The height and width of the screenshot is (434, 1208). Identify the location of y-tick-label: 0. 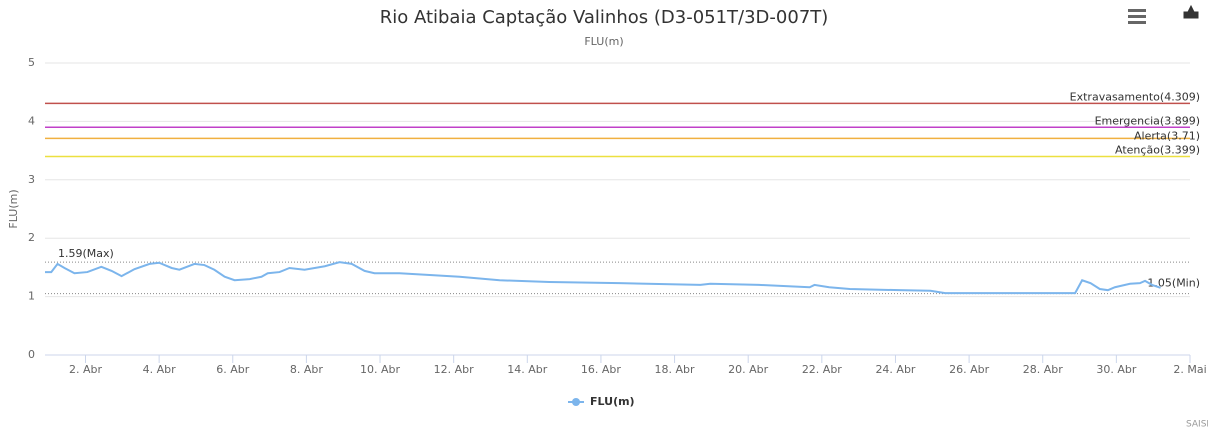
(31, 354).